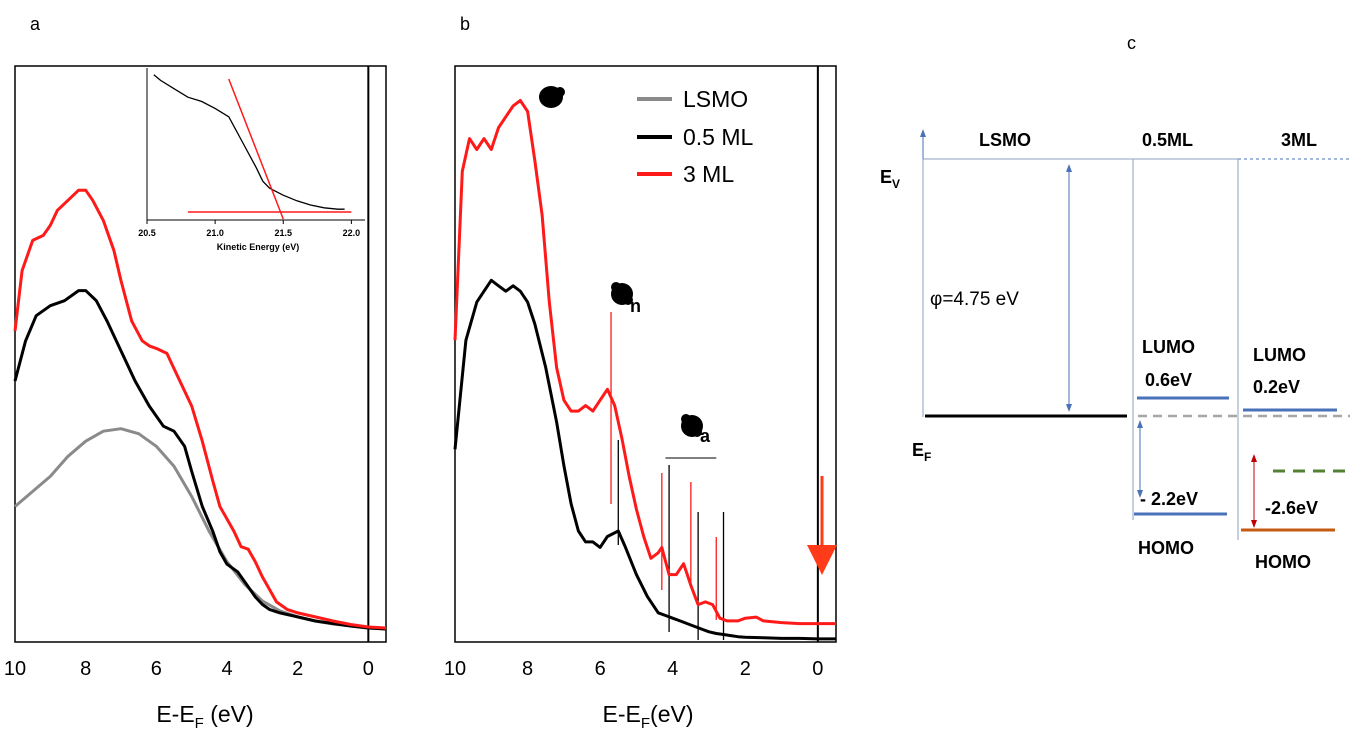 The height and width of the screenshot is (736, 1350). What do you see at coordinates (1168, 380) in the screenshot?
I see `lumo-05ml-value: 0.6eV` at bounding box center [1168, 380].